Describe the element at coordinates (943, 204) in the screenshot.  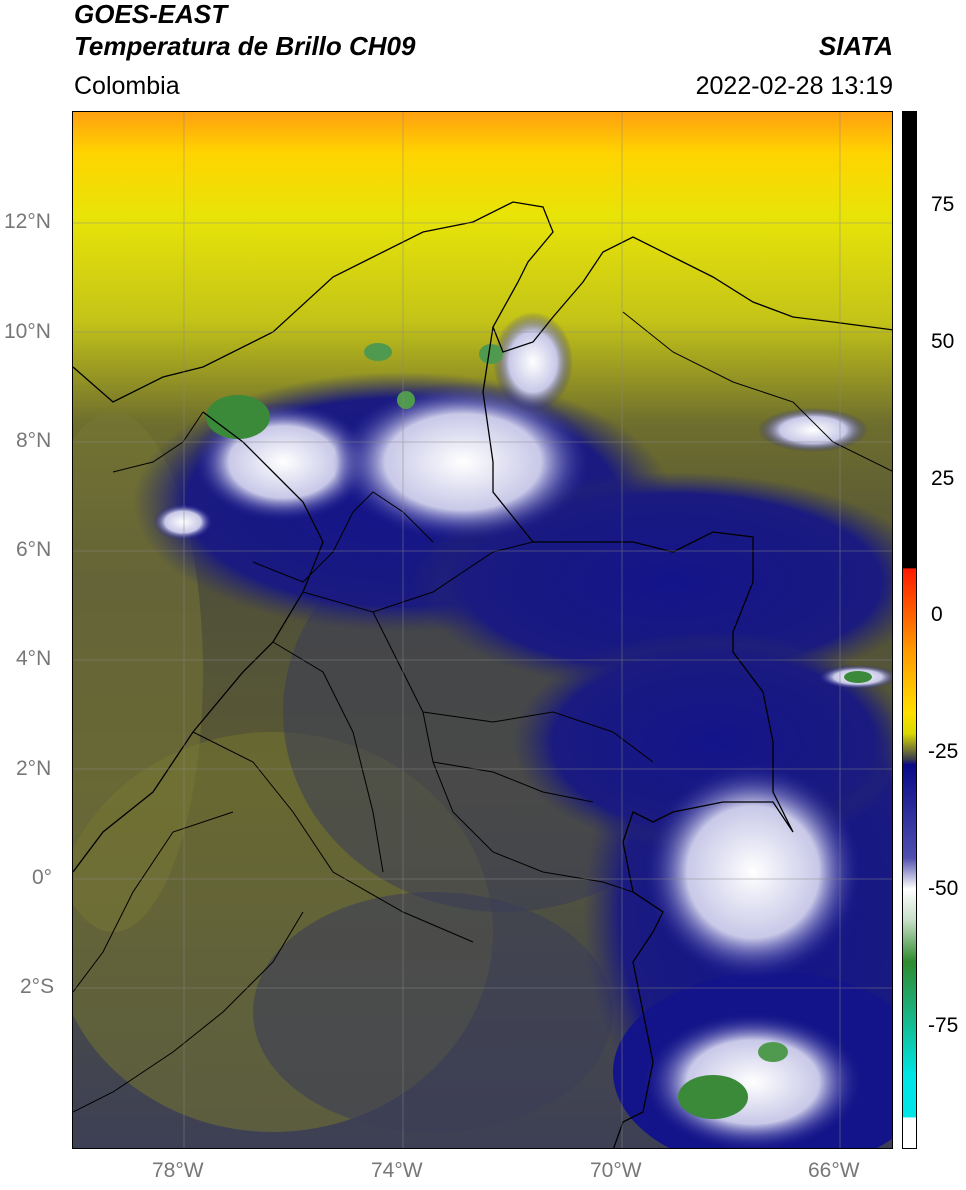
I see `colorbar-label: 75` at that location.